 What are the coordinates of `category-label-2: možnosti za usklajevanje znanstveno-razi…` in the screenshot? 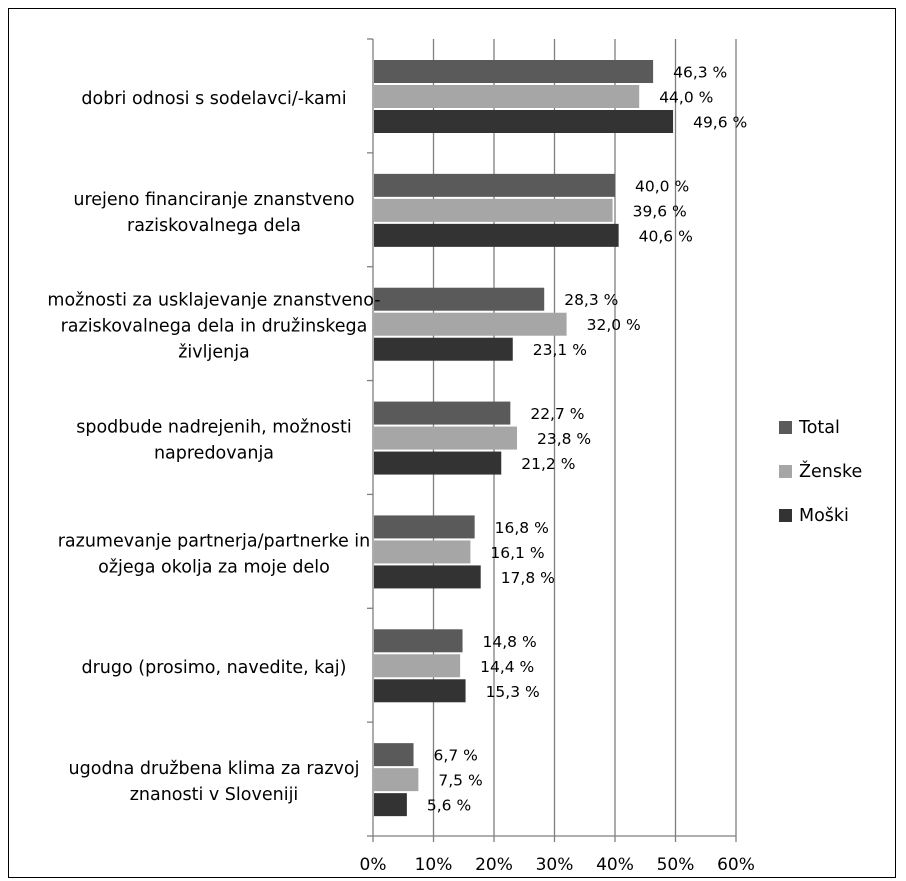 It's located at (213, 327).